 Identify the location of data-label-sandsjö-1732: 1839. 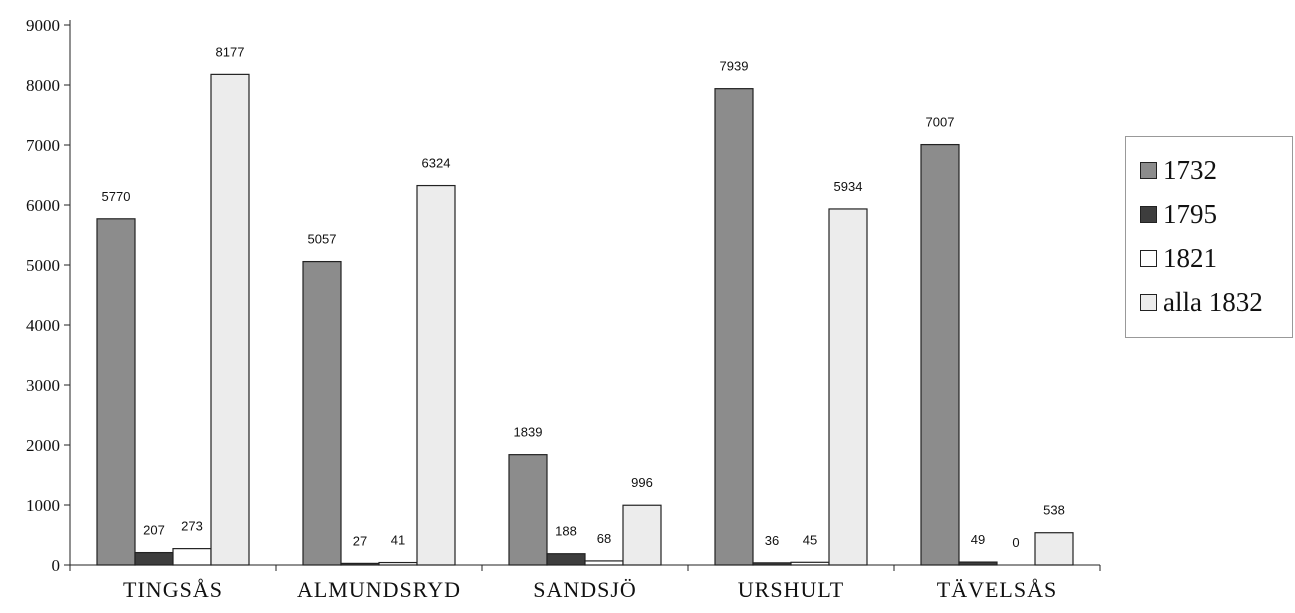
(528, 432).